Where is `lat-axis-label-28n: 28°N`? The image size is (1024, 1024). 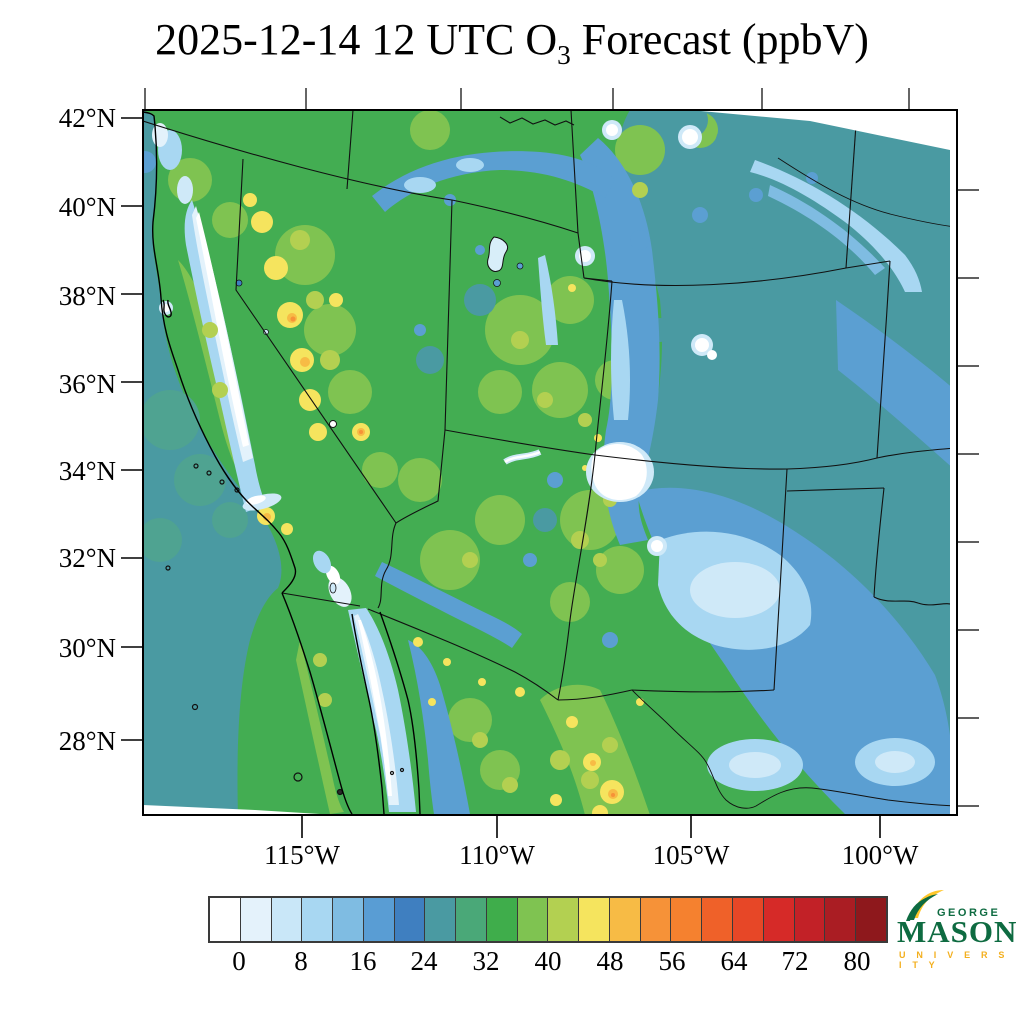 lat-axis-label-28n: 28°N is located at coordinates (87, 741).